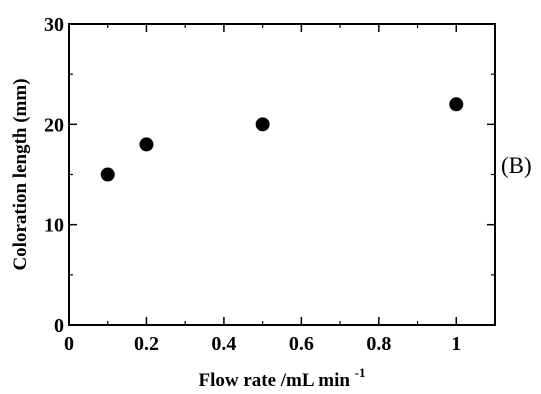 Image resolution: width=541 pixels, height=394 pixels. Describe the element at coordinates (456, 344) in the screenshot. I see `x-tick-label: 1` at that location.